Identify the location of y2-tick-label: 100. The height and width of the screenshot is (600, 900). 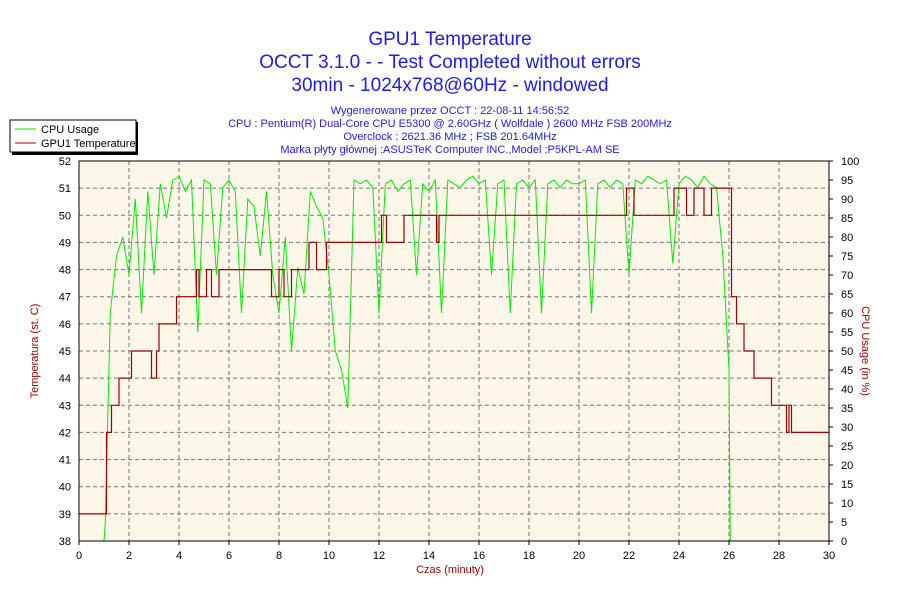
(850, 162).